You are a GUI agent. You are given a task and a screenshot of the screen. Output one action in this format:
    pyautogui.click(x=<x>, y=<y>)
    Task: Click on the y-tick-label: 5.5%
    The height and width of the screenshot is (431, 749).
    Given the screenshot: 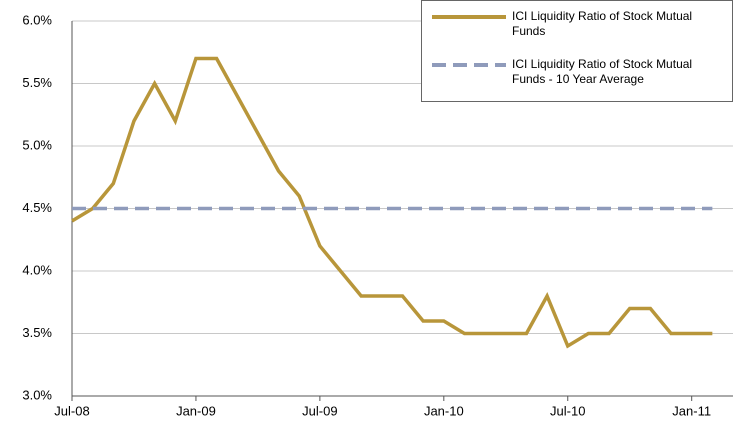 What is the action you would take?
    pyautogui.click(x=37, y=82)
    